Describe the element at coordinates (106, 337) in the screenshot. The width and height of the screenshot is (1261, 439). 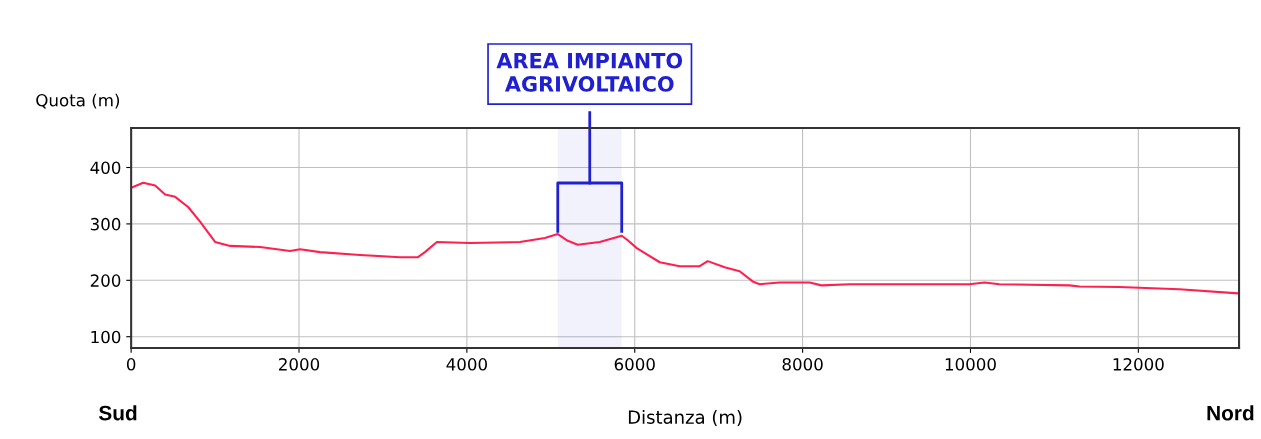
I see `y-tick-label: 100` at that location.